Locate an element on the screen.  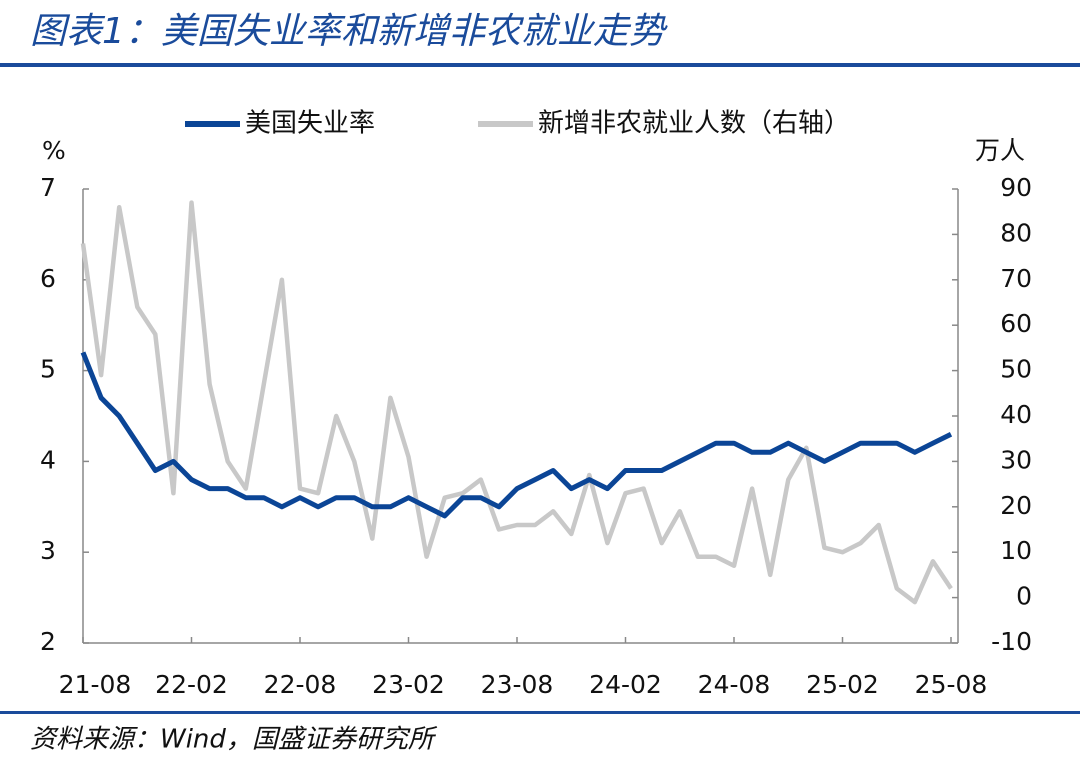
y2-tick-label: 20 is located at coordinates (1016, 505).